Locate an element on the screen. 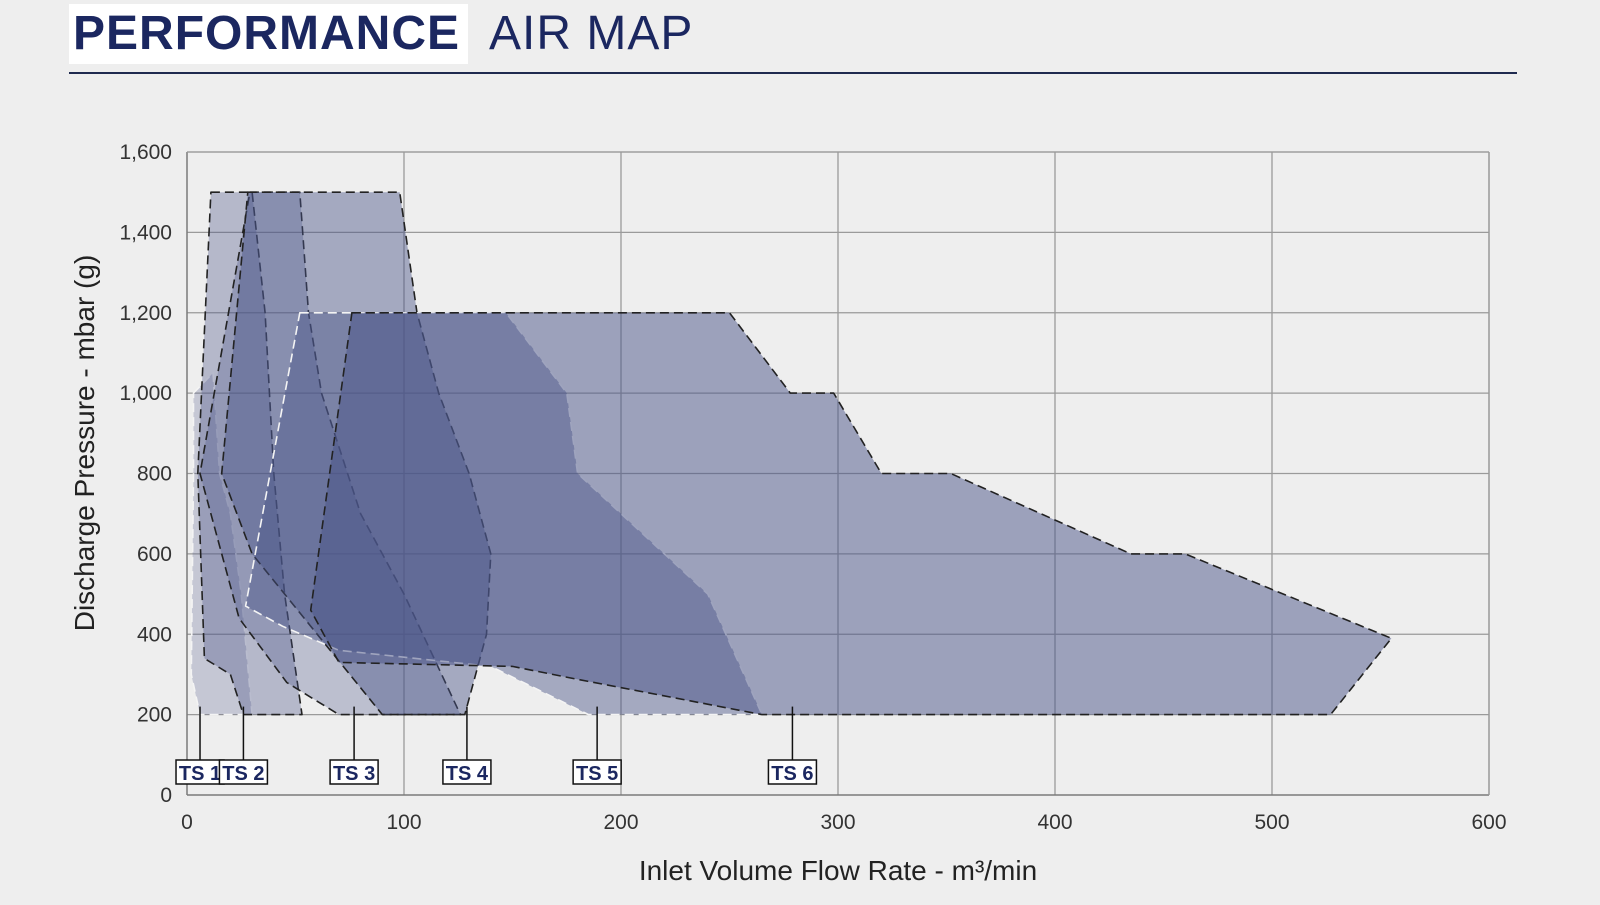 The width and height of the screenshot is (1600, 905). x-tick-label: 300 is located at coordinates (837, 822).